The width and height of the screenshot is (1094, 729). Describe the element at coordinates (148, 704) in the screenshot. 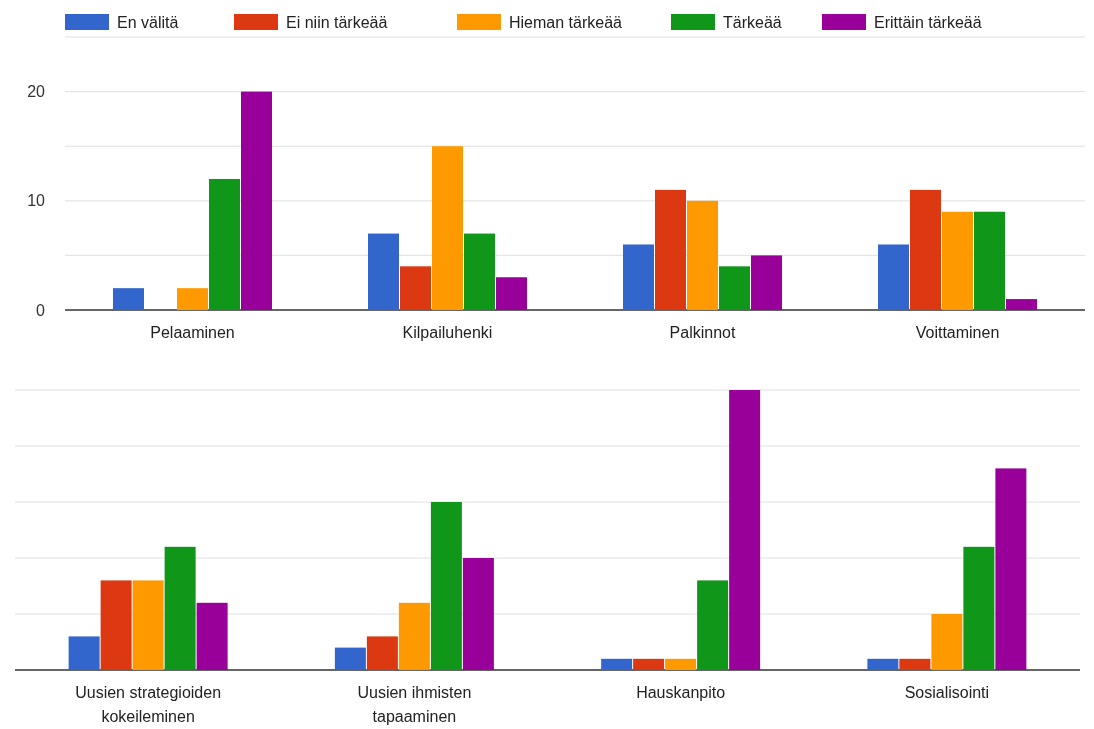

I see `x-tick-label: Uusien strategioiden kokeileminen` at that location.